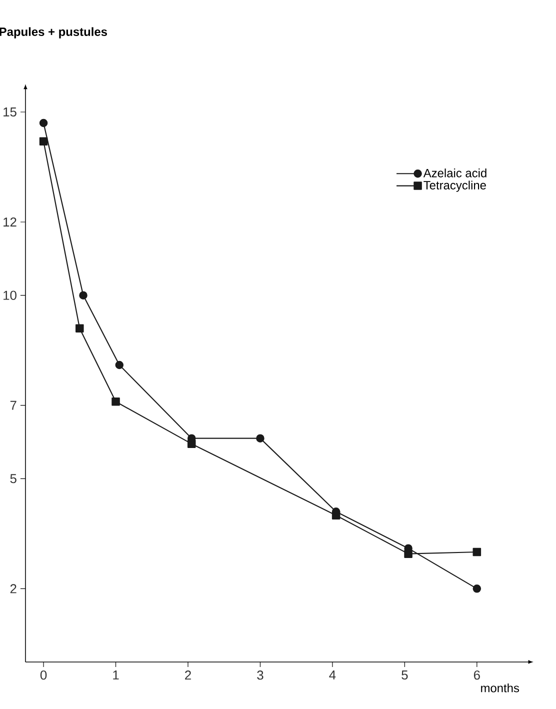 The image size is (556, 709). I want to click on y-tick-label: 12, so click(10, 222).